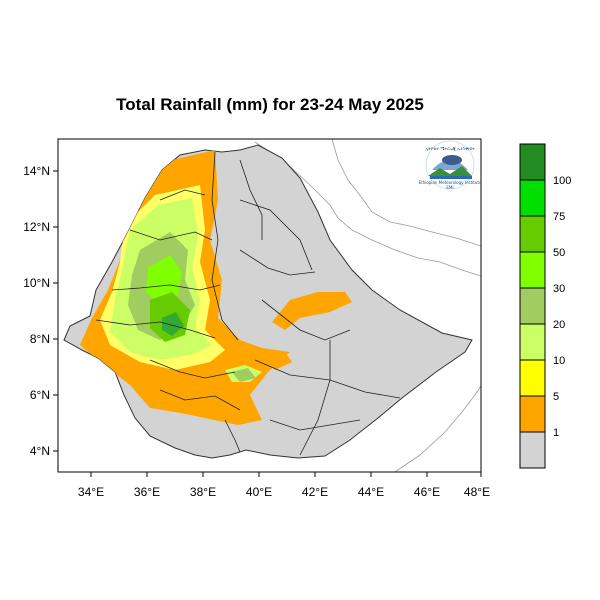 The width and height of the screenshot is (600, 600). Describe the element at coordinates (556, 433) in the screenshot. I see `legend-label: 1` at that location.